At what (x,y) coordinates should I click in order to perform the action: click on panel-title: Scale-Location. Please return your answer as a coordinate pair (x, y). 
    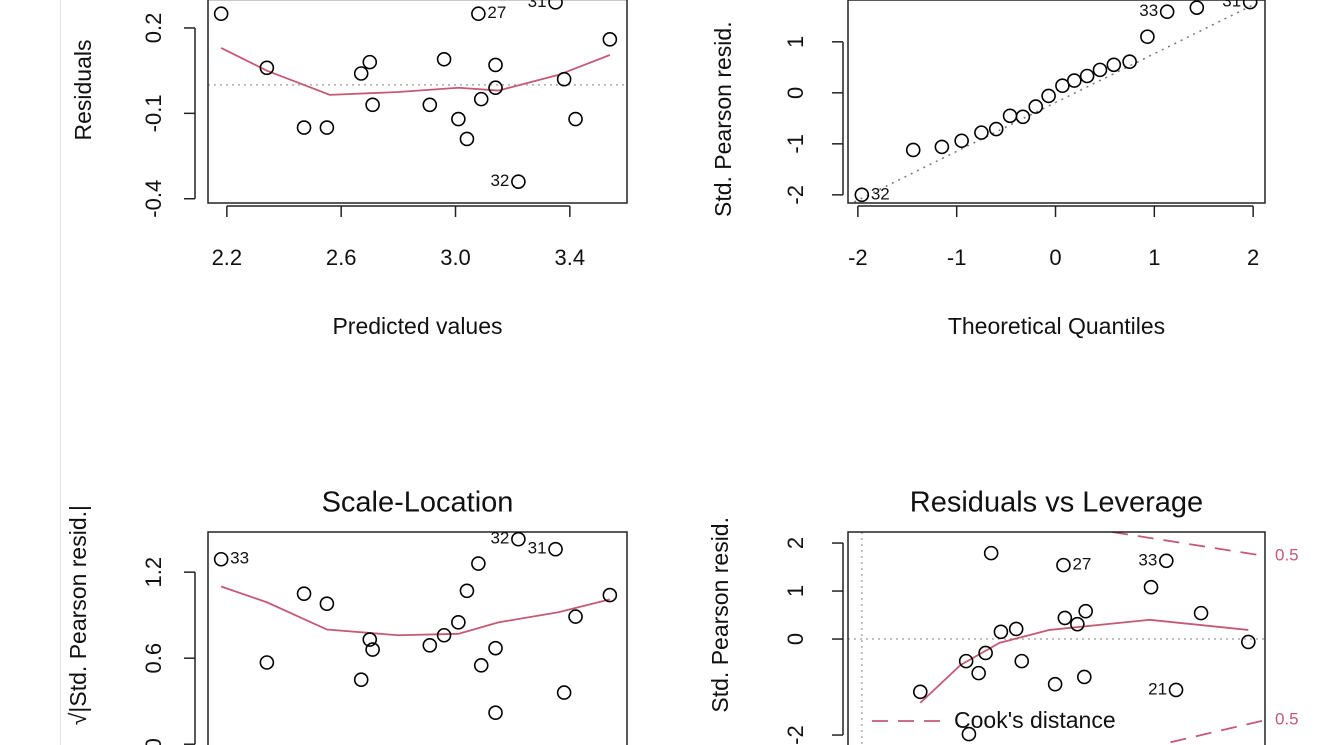
    Looking at the image, I should click on (418, 503).